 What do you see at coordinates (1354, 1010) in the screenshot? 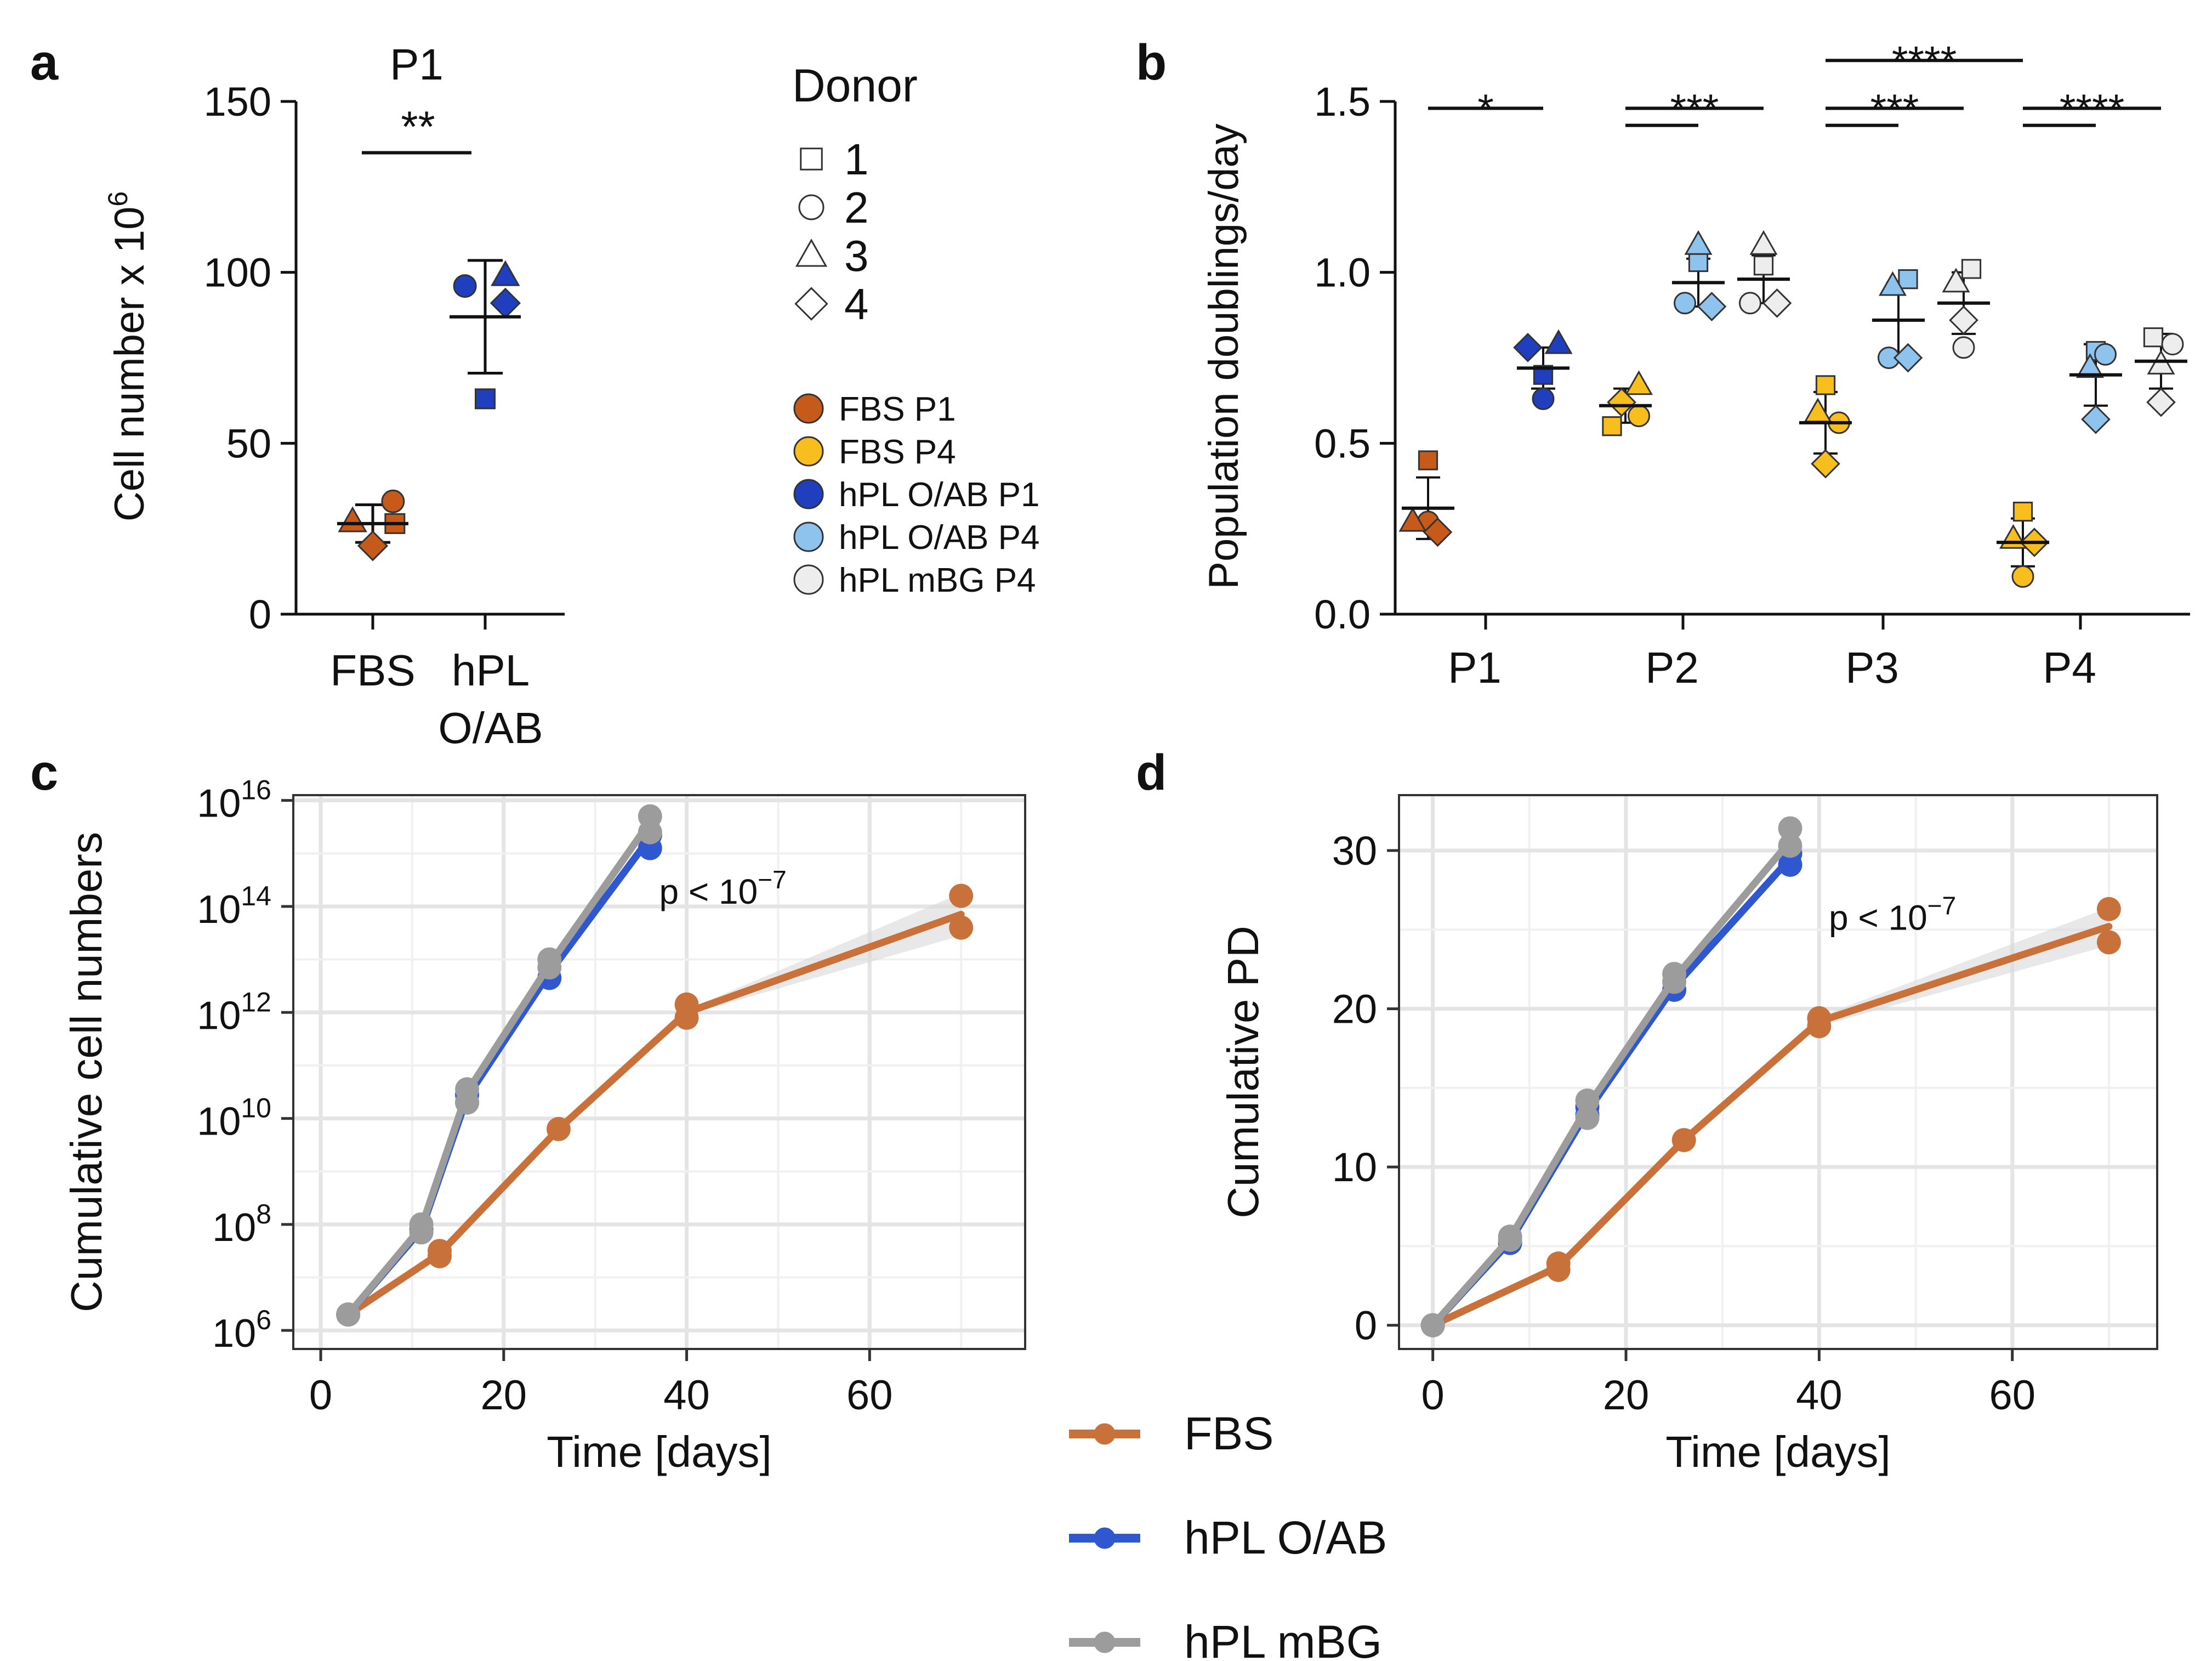
I see `y-tick-label: 20` at bounding box center [1354, 1010].